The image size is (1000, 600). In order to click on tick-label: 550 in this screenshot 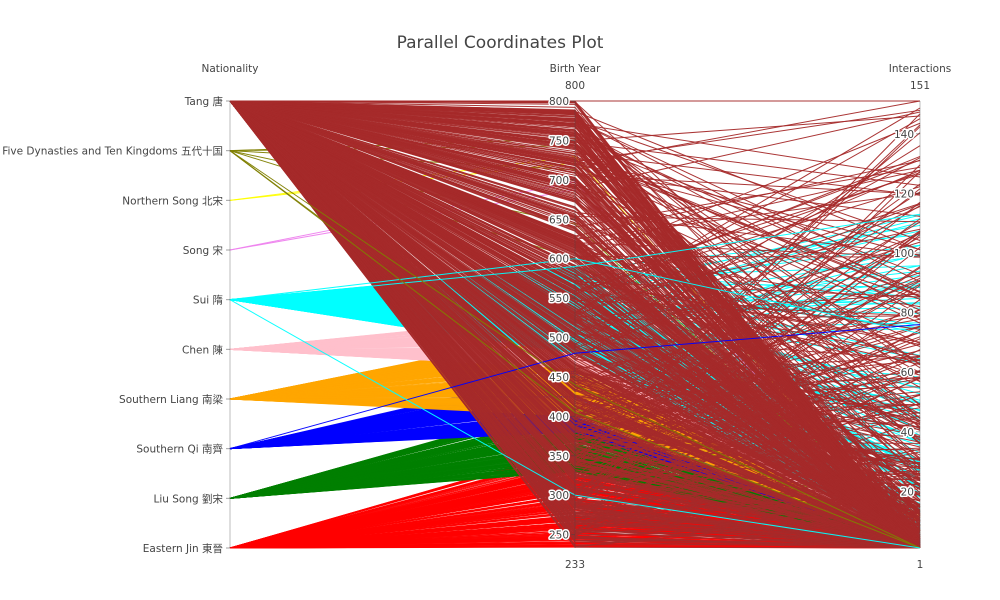, I will do `click(559, 299)`.